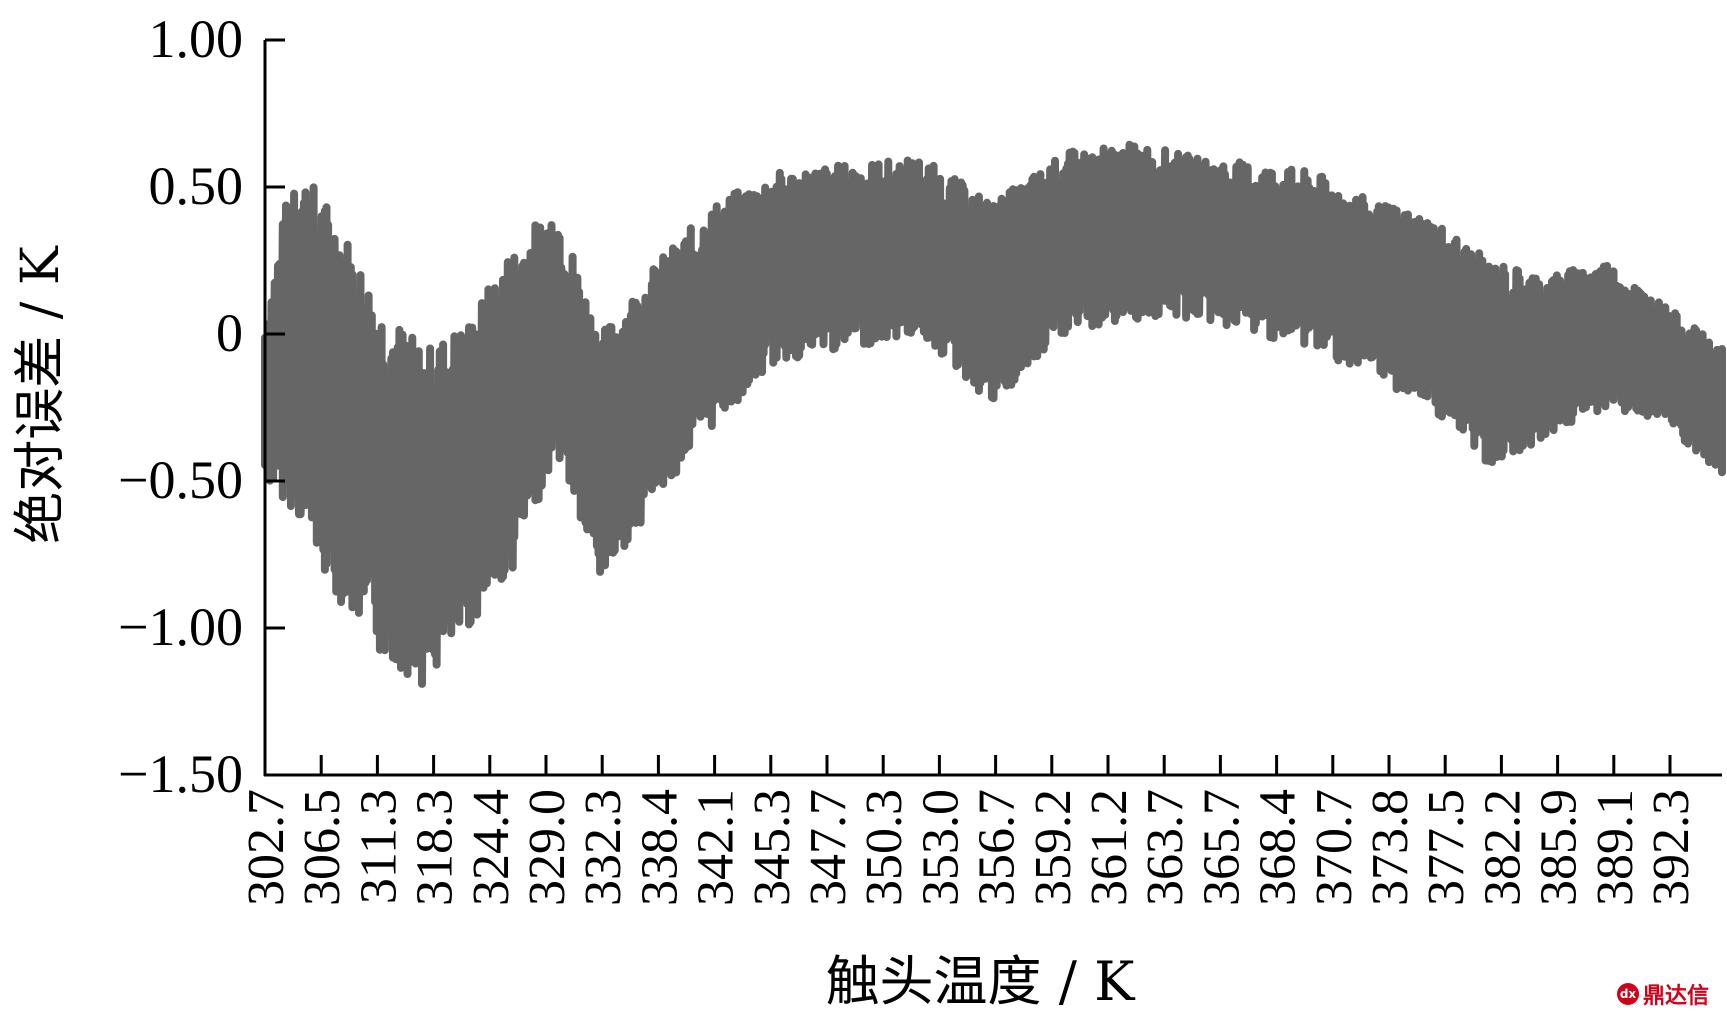  I want to click on x-tick-label: 324.4, so click(491, 847).